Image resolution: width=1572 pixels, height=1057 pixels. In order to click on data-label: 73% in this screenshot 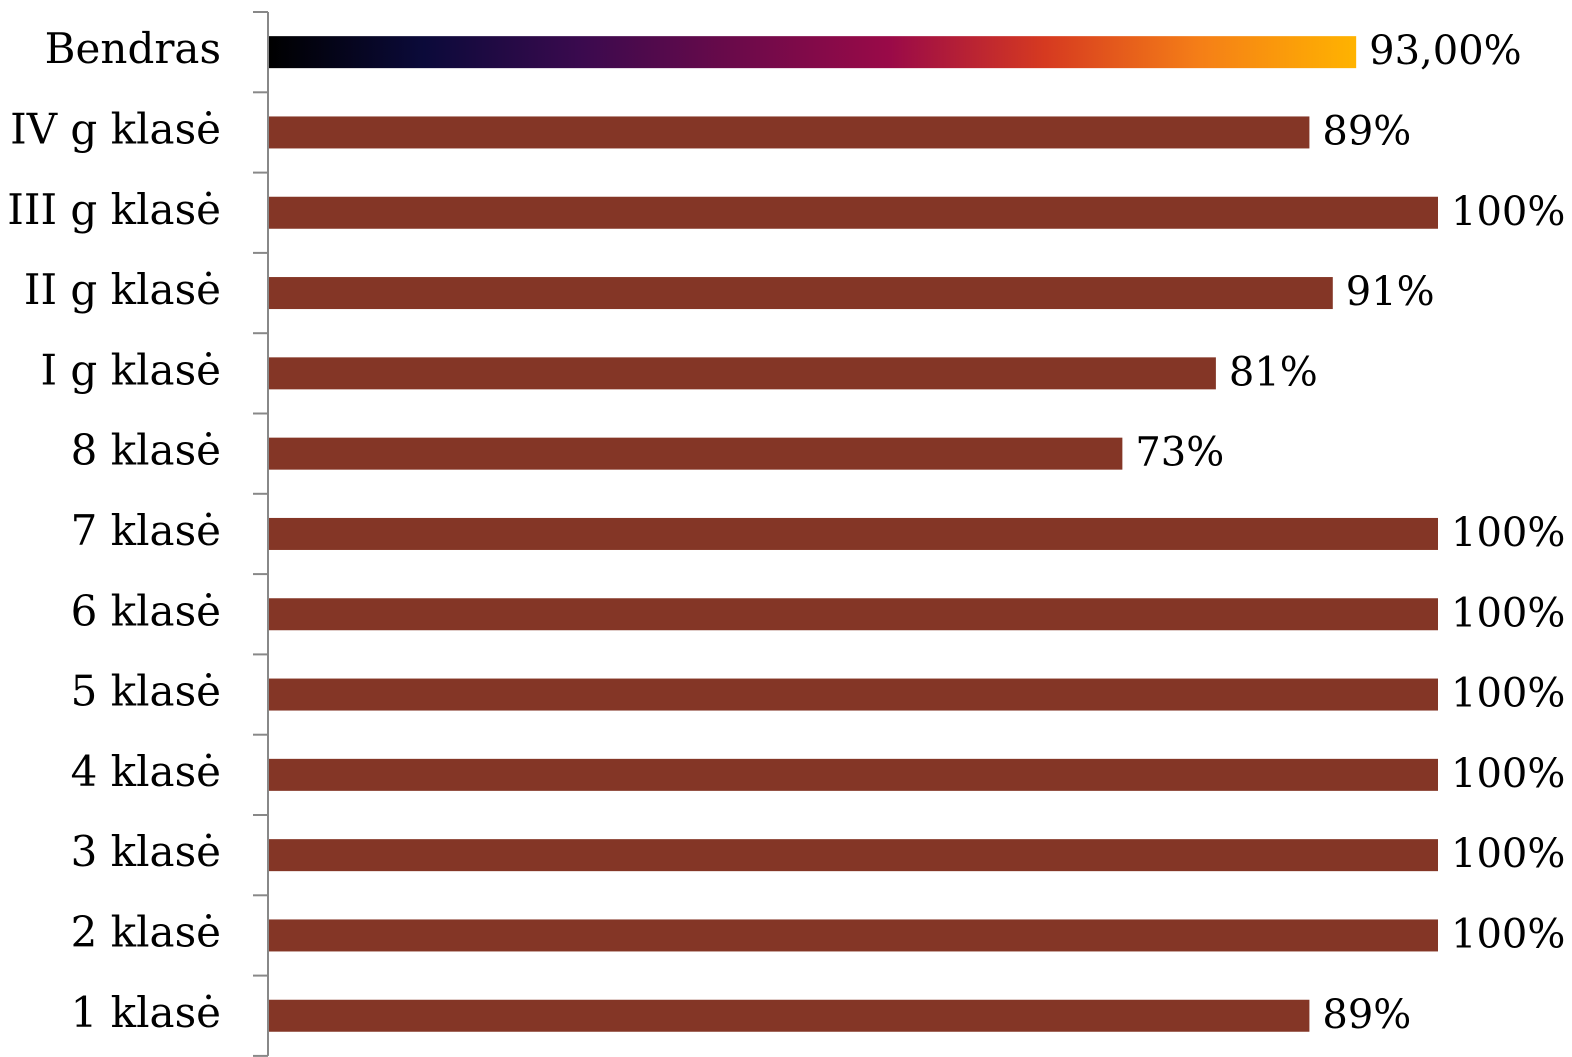, I will do `click(1179, 453)`.